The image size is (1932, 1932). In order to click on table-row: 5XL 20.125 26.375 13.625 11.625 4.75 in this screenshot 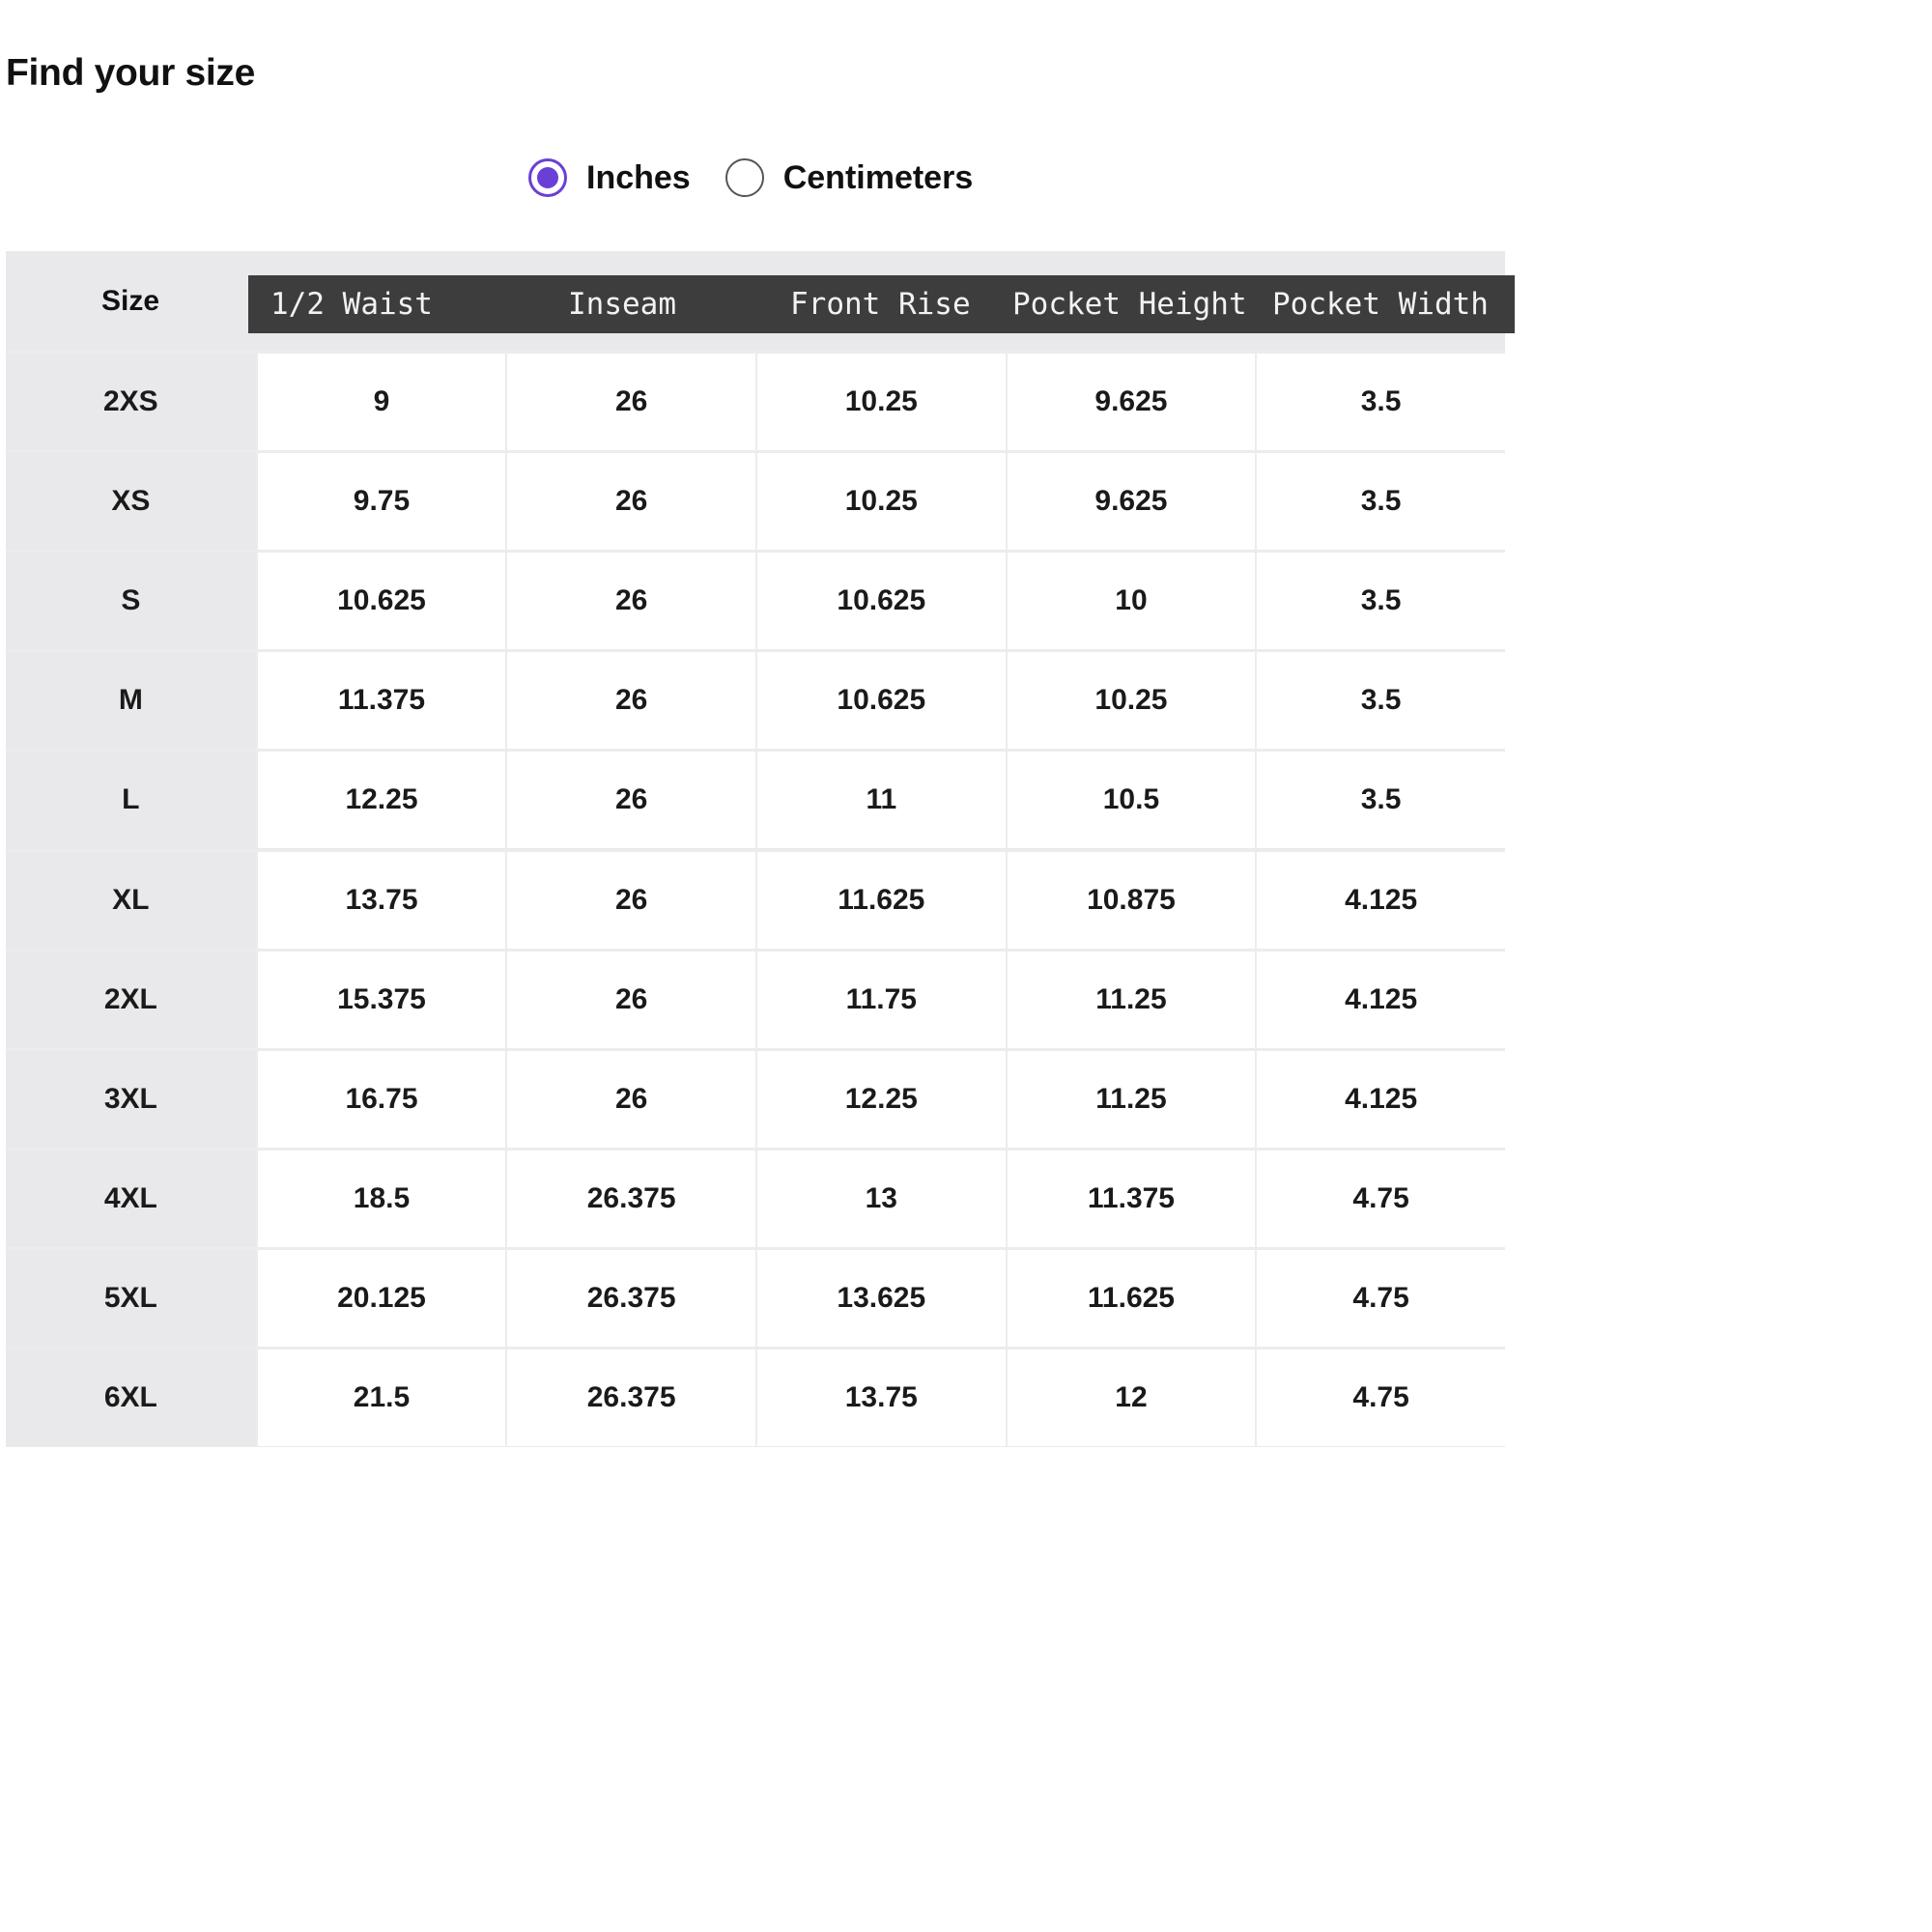, I will do `click(755, 1298)`.